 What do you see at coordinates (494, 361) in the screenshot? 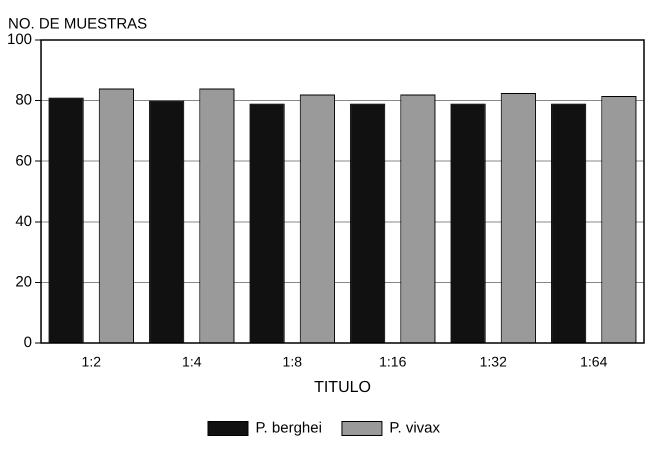
I see `x-tick-label: 1:32` at bounding box center [494, 361].